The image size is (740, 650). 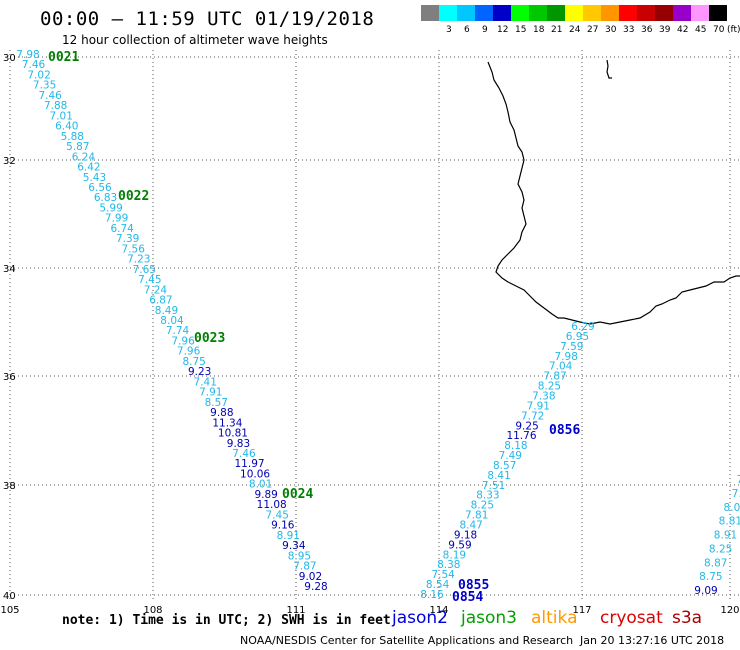 What do you see at coordinates (432, 595) in the screenshot?
I see `swh-value: 8.16` at bounding box center [432, 595].